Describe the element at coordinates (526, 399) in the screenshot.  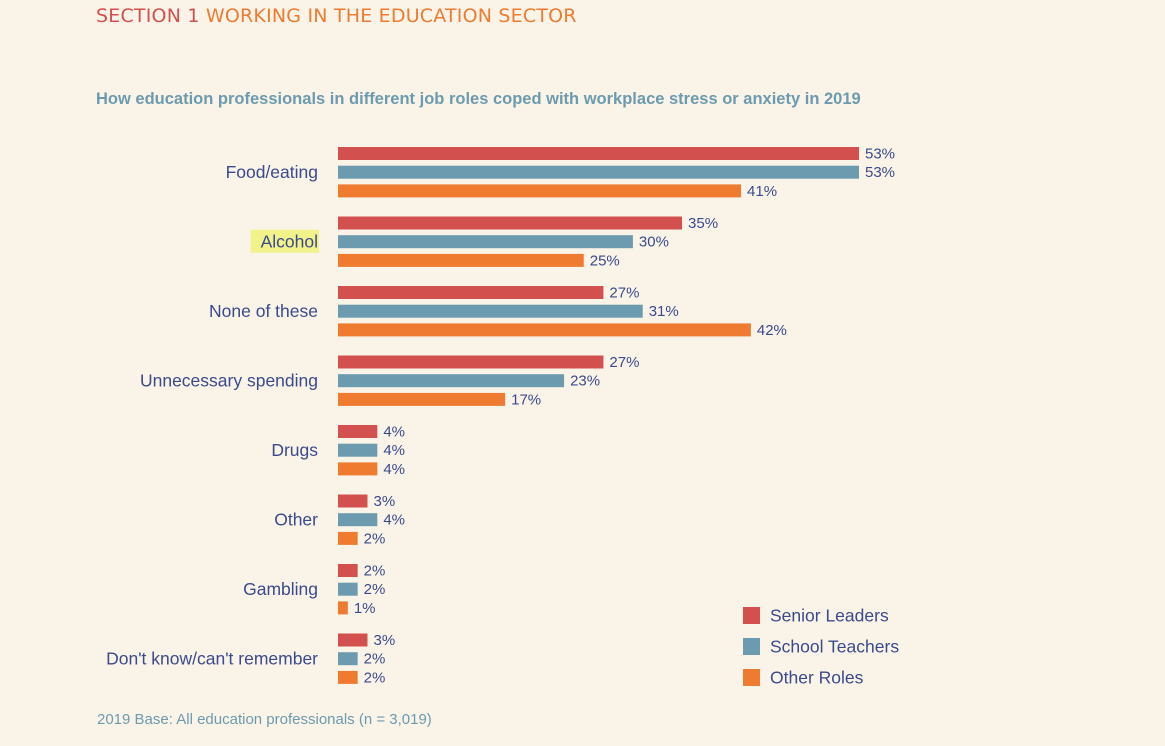
I see `data-label-other-roles-unnecessary-spending: 17%` at that location.